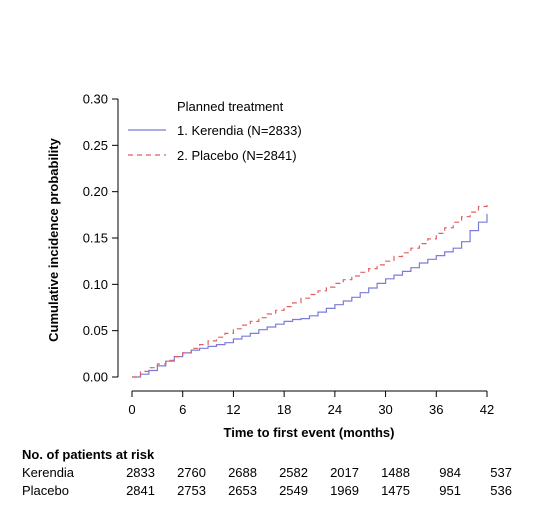 Image resolution: width=547 pixels, height=526 pixels. I want to click on x-tick-label: 6, so click(182, 409).